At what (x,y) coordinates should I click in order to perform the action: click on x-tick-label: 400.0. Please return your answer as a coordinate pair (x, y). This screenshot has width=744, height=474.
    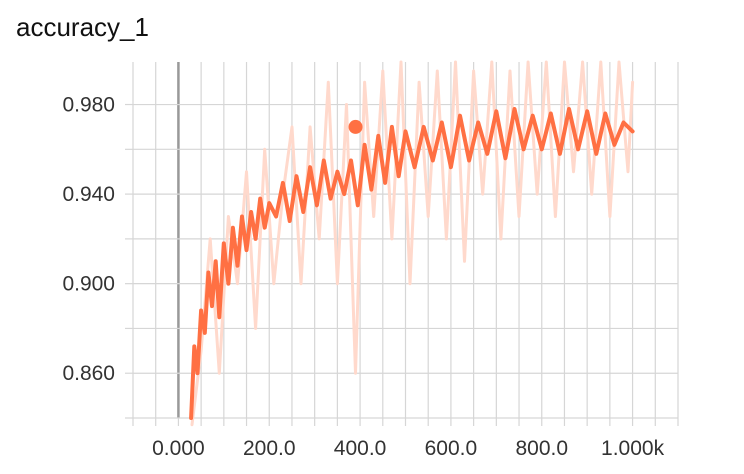
    Looking at the image, I should click on (360, 448).